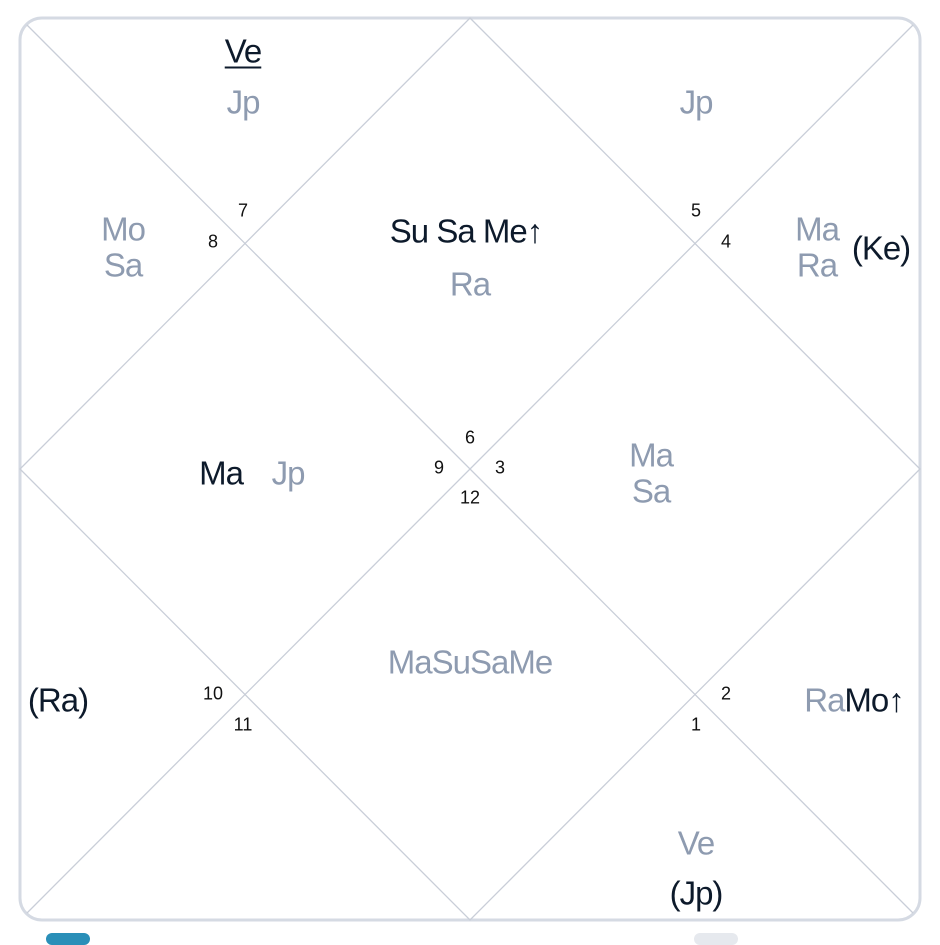  What do you see at coordinates (726, 241) in the screenshot?
I see `house-number: 4` at bounding box center [726, 241].